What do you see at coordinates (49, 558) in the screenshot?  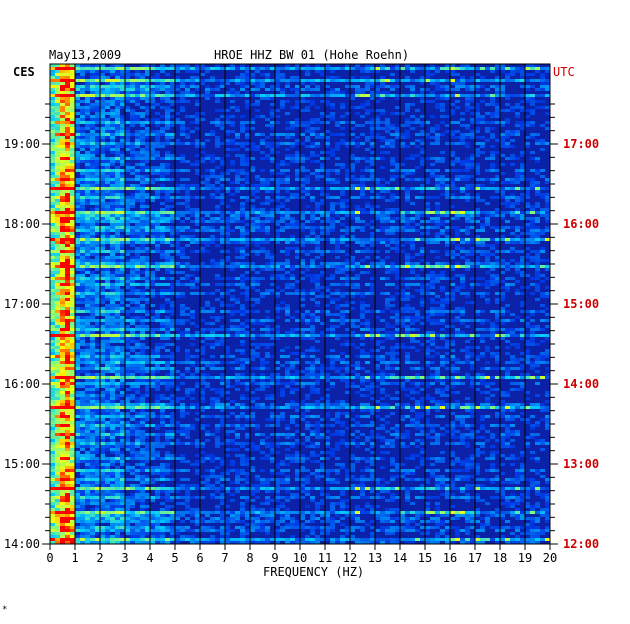 I see `x-tick-label: 0` at bounding box center [49, 558].